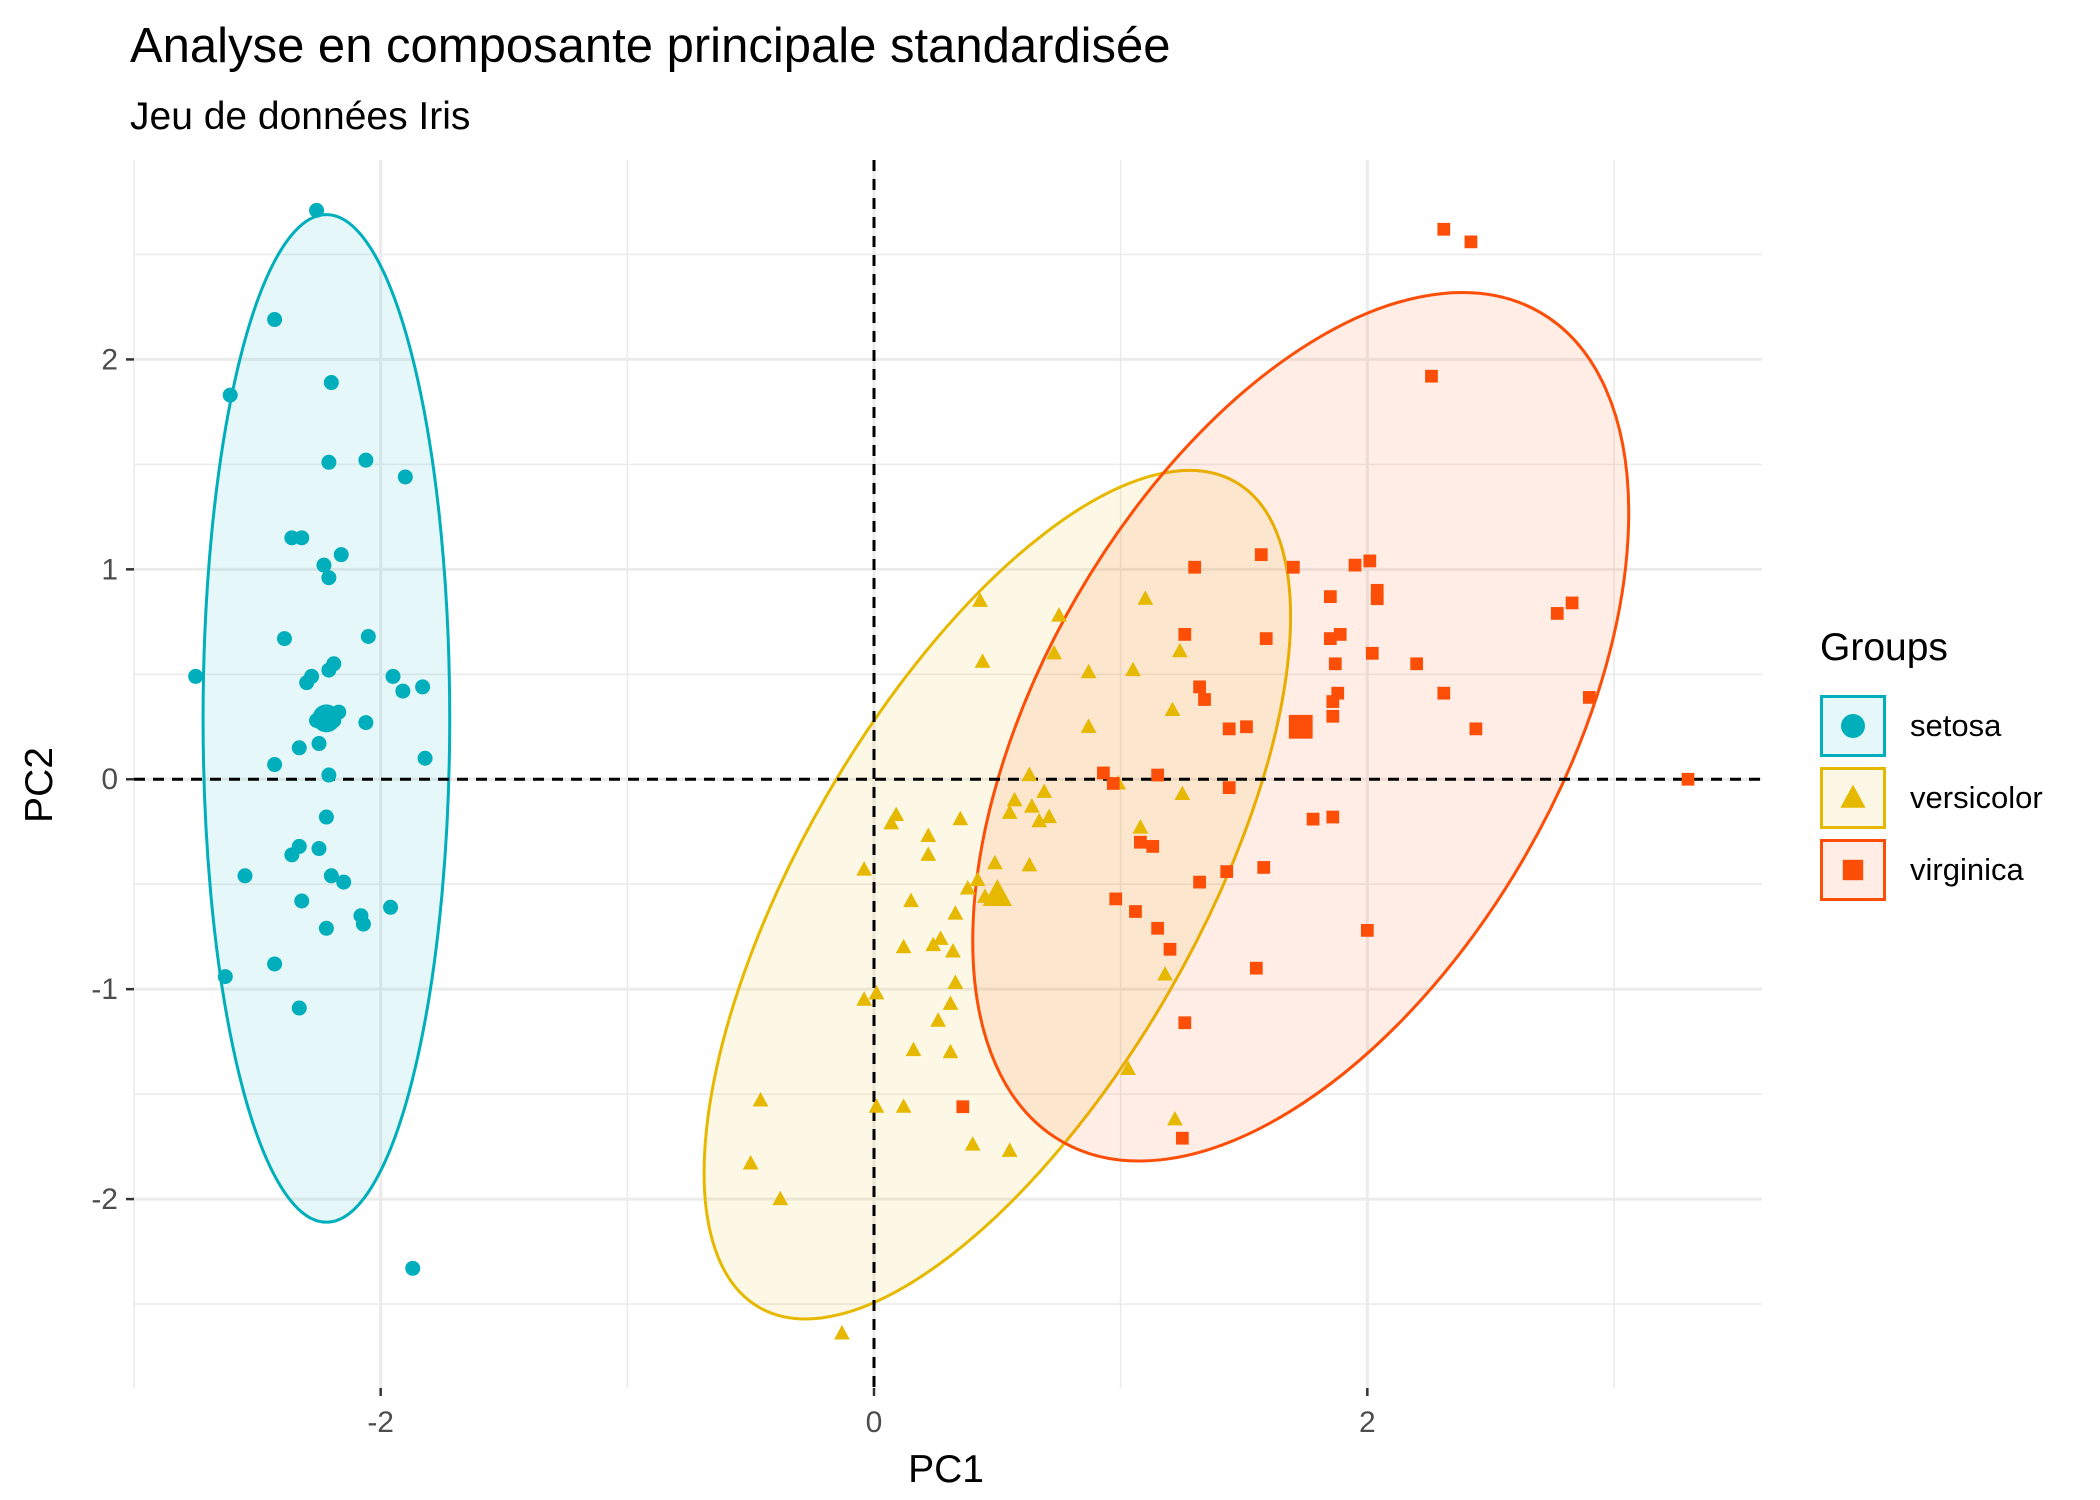 This screenshot has height=1500, width=2100. Describe the element at coordinates (1956, 725) in the screenshot. I see `legend-label: setosa` at that location.